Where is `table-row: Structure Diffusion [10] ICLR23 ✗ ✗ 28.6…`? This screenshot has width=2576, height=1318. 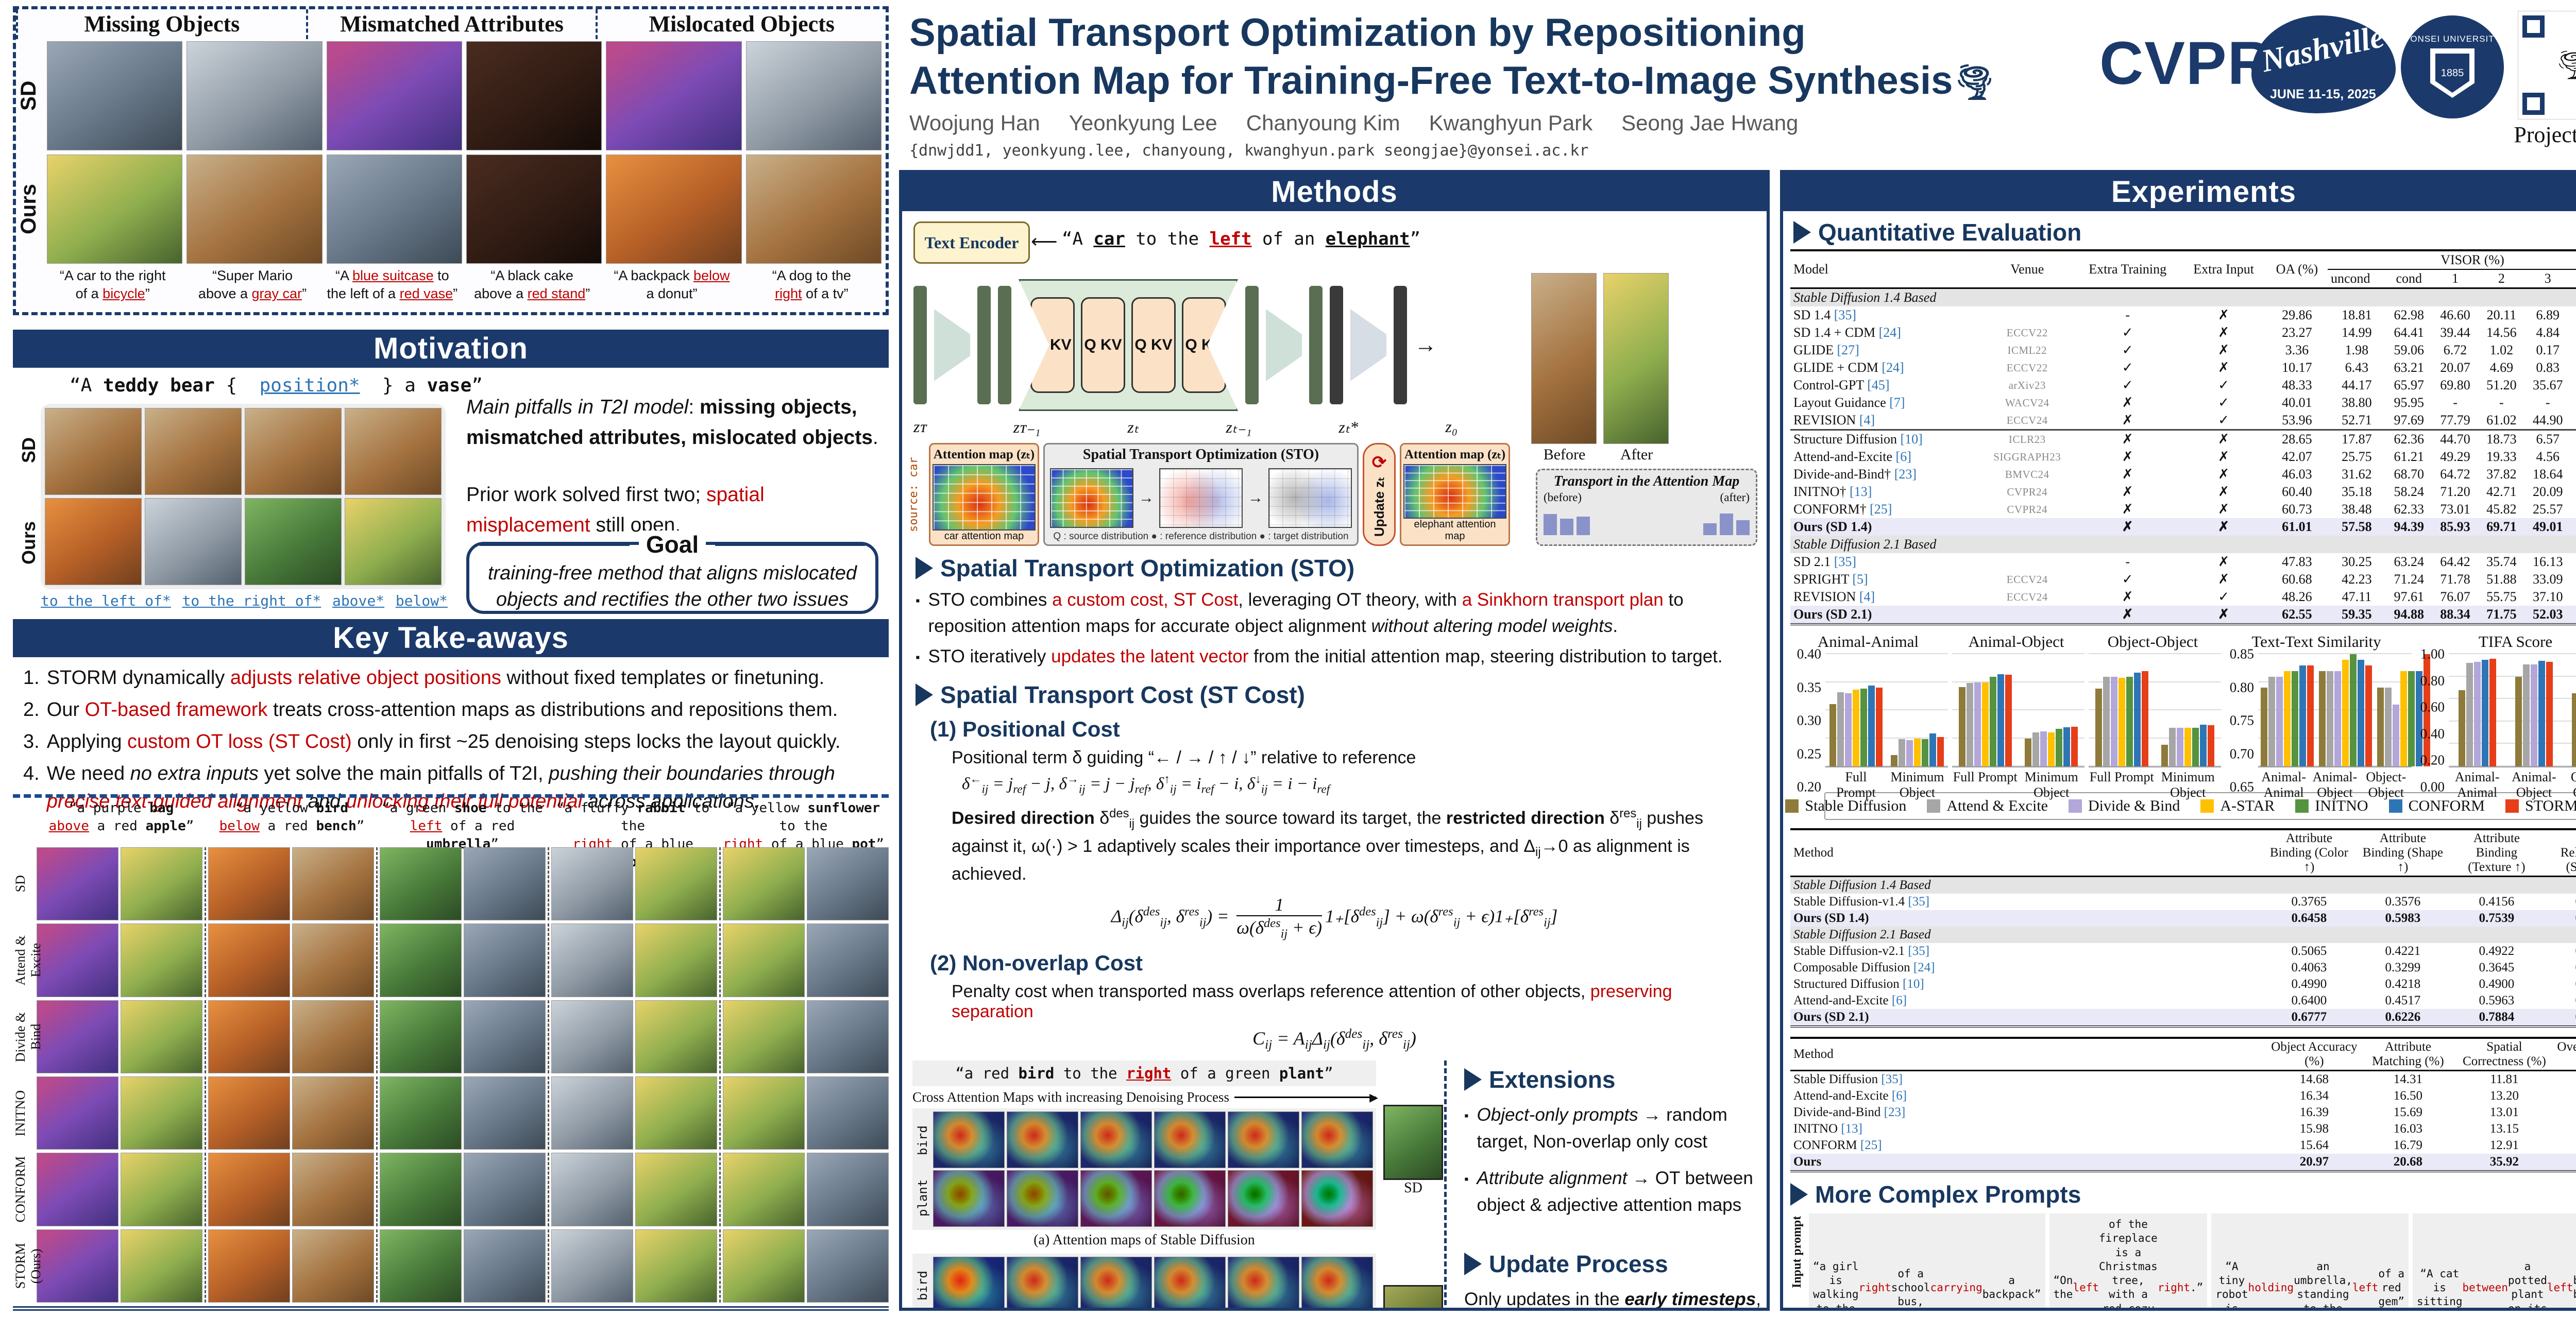
table-row: Structure Diffusion [10] ICLR23 ✗ ✗ 28.6… is located at coordinates (2176, 439).